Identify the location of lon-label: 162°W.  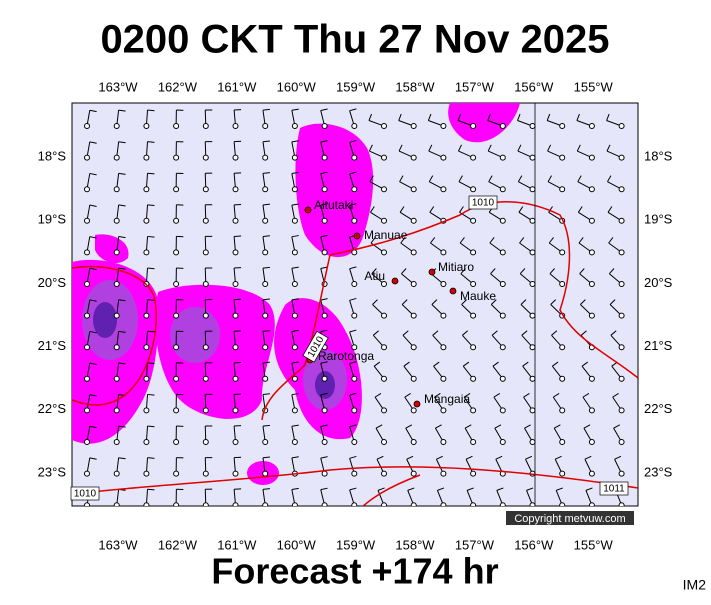
(178, 544).